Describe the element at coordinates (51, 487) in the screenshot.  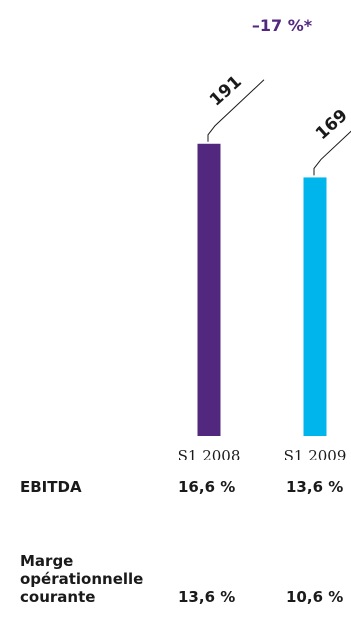
I see `ebitda-label: EBITDA` at that location.